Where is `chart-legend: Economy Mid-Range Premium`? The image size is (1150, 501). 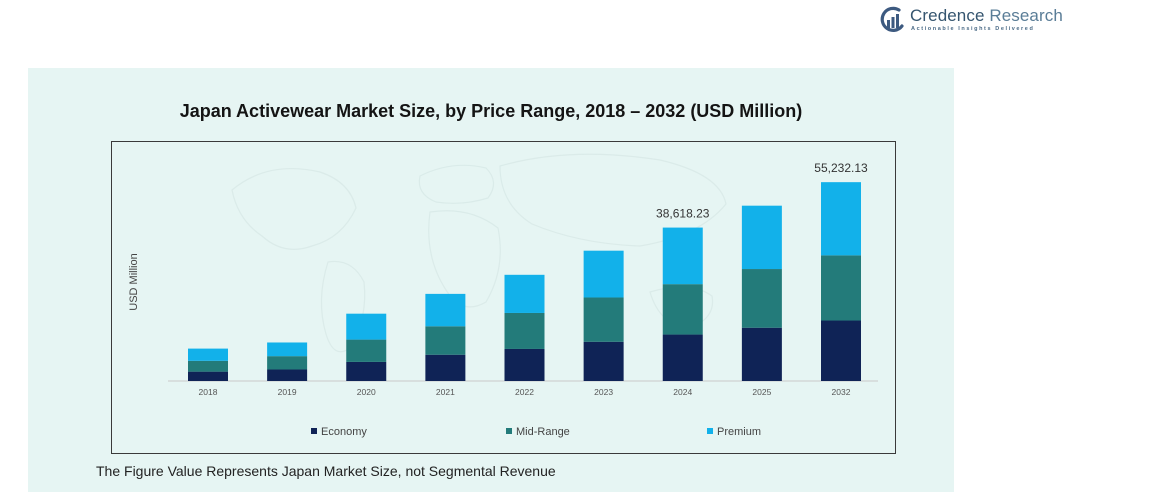 chart-legend: Economy Mid-Range Premium is located at coordinates (536, 432).